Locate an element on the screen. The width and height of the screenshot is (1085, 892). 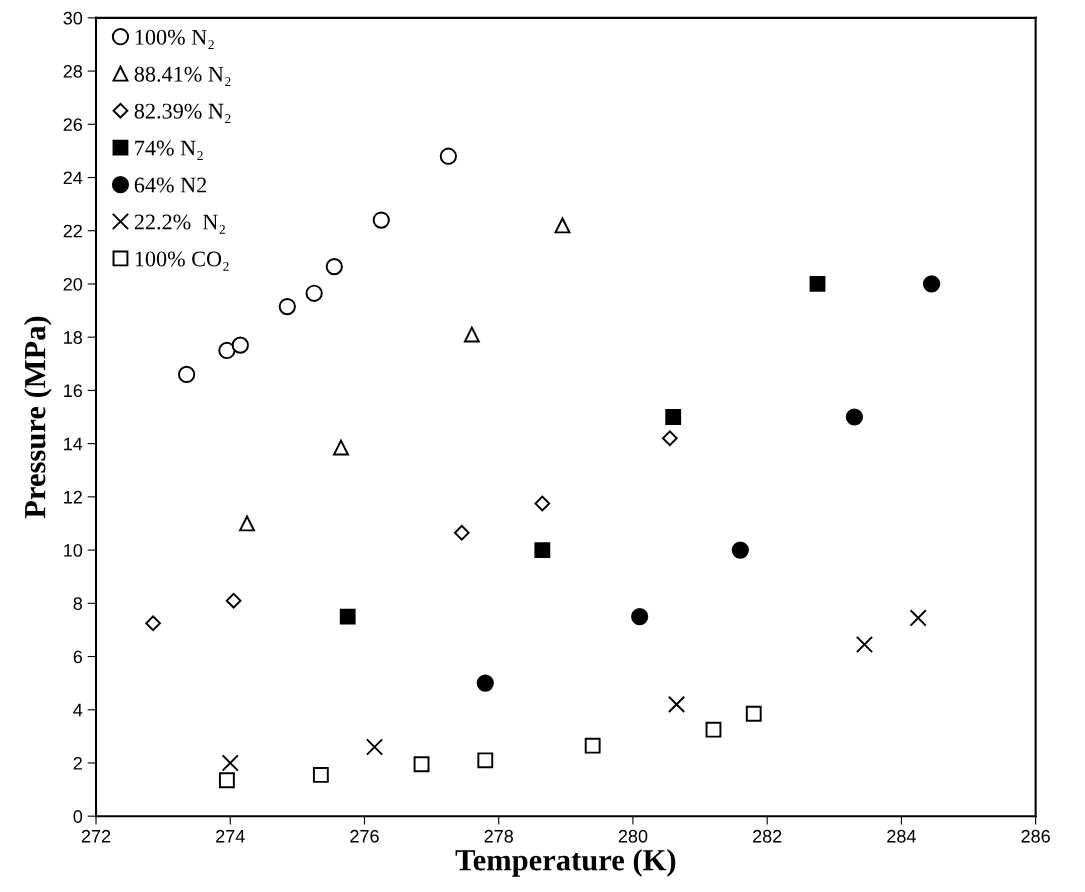
y-tick-label: 20 is located at coordinates (73, 284).